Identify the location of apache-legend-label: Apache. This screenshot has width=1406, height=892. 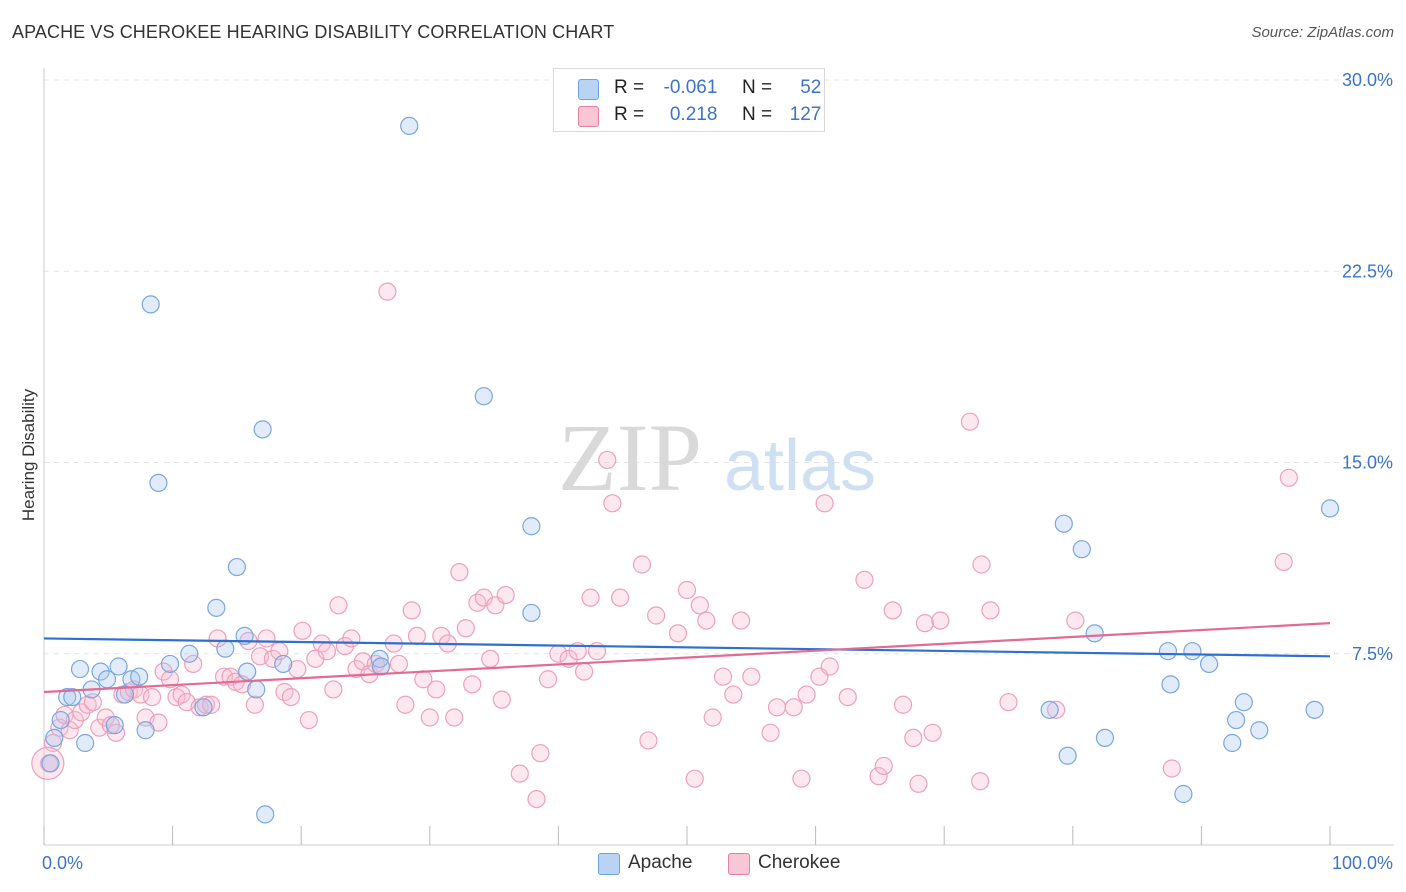
(660, 862).